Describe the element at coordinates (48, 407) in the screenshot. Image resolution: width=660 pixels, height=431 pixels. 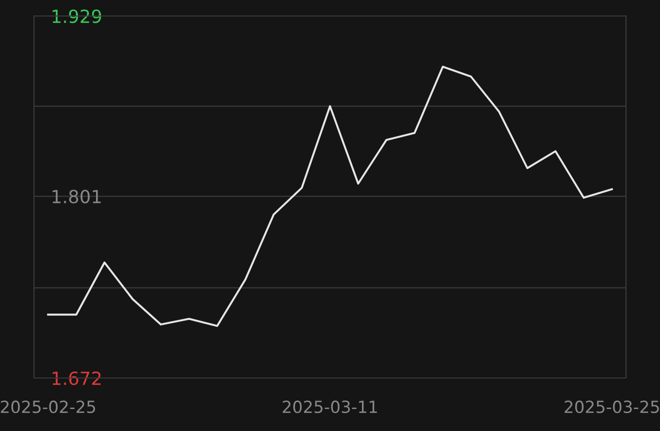
I see `x-tick-label: 2025-02-25` at that location.